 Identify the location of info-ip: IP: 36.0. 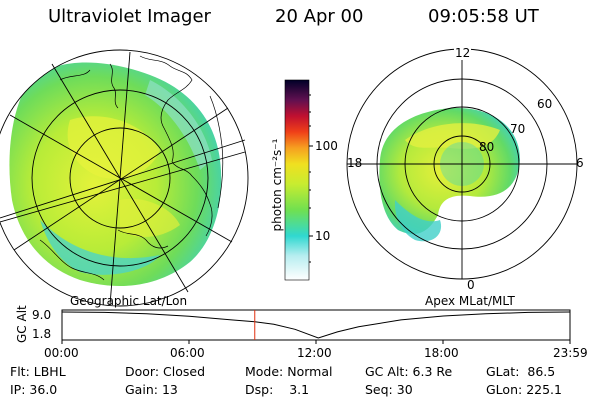
(34, 389).